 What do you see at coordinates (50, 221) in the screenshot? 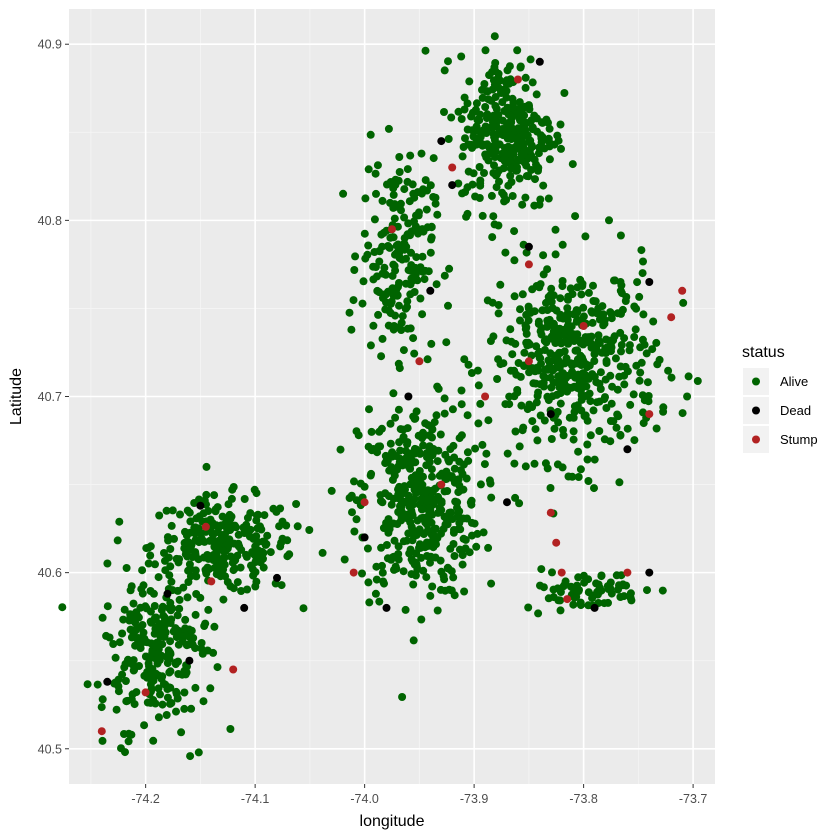
I see `y-tick-label: 40.8` at bounding box center [50, 221].